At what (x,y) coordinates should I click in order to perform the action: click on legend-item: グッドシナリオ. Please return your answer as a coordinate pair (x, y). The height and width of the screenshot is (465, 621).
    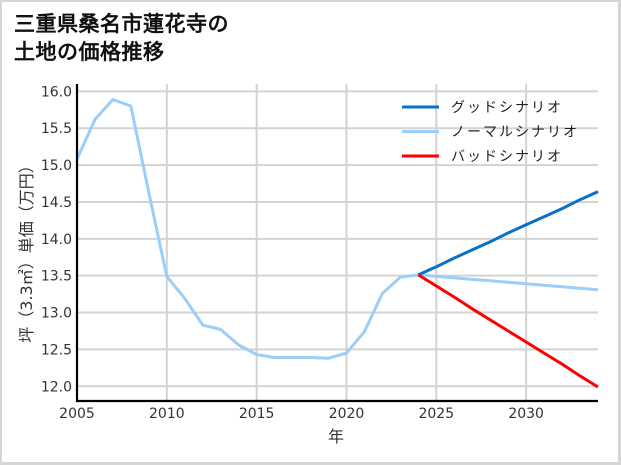
    Looking at the image, I should click on (482, 108).